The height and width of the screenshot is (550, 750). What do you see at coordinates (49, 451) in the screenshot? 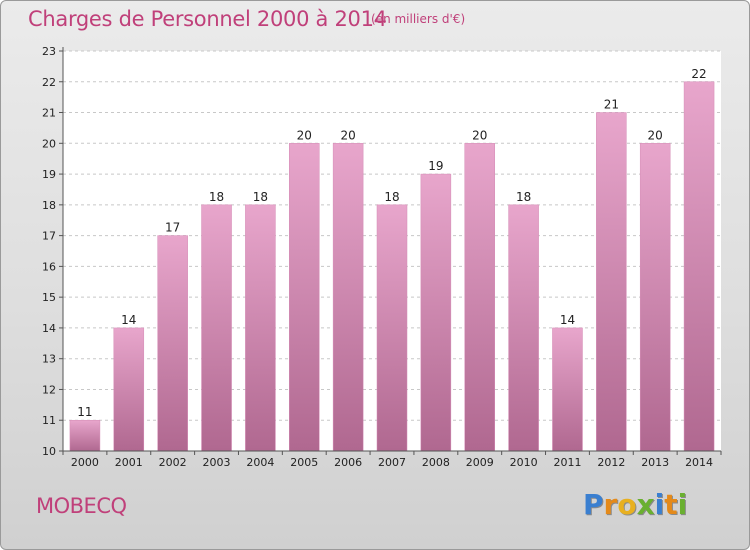
I see `y-tick-label: 10` at bounding box center [49, 451].